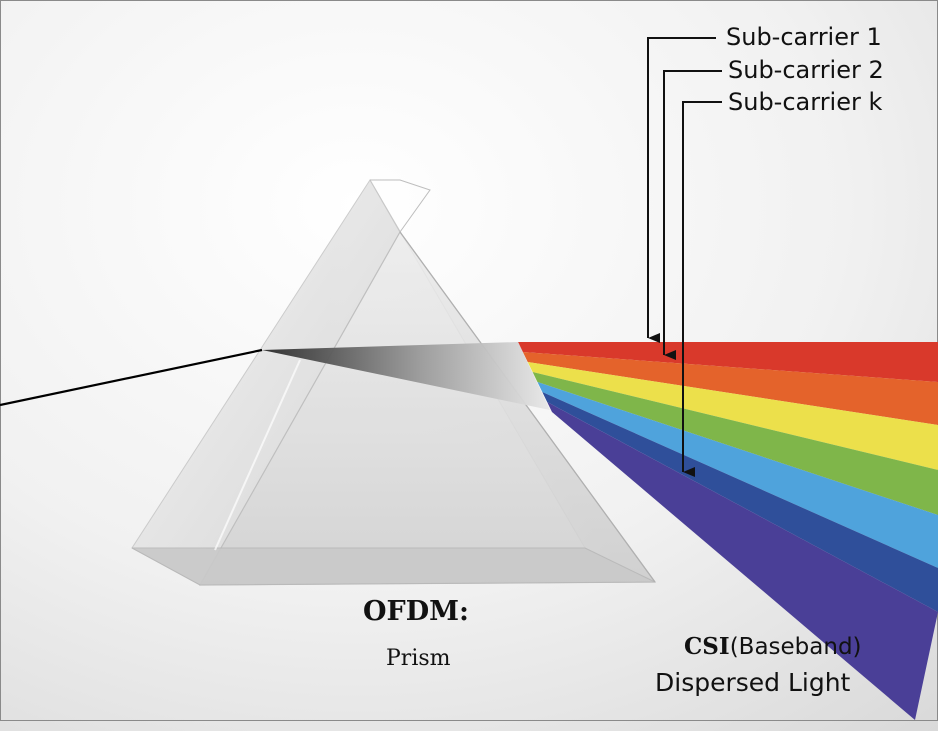 Image resolution: width=938 pixels, height=731 pixels. Describe the element at coordinates (393, 566) in the screenshot. I see `prism-base` at that location.